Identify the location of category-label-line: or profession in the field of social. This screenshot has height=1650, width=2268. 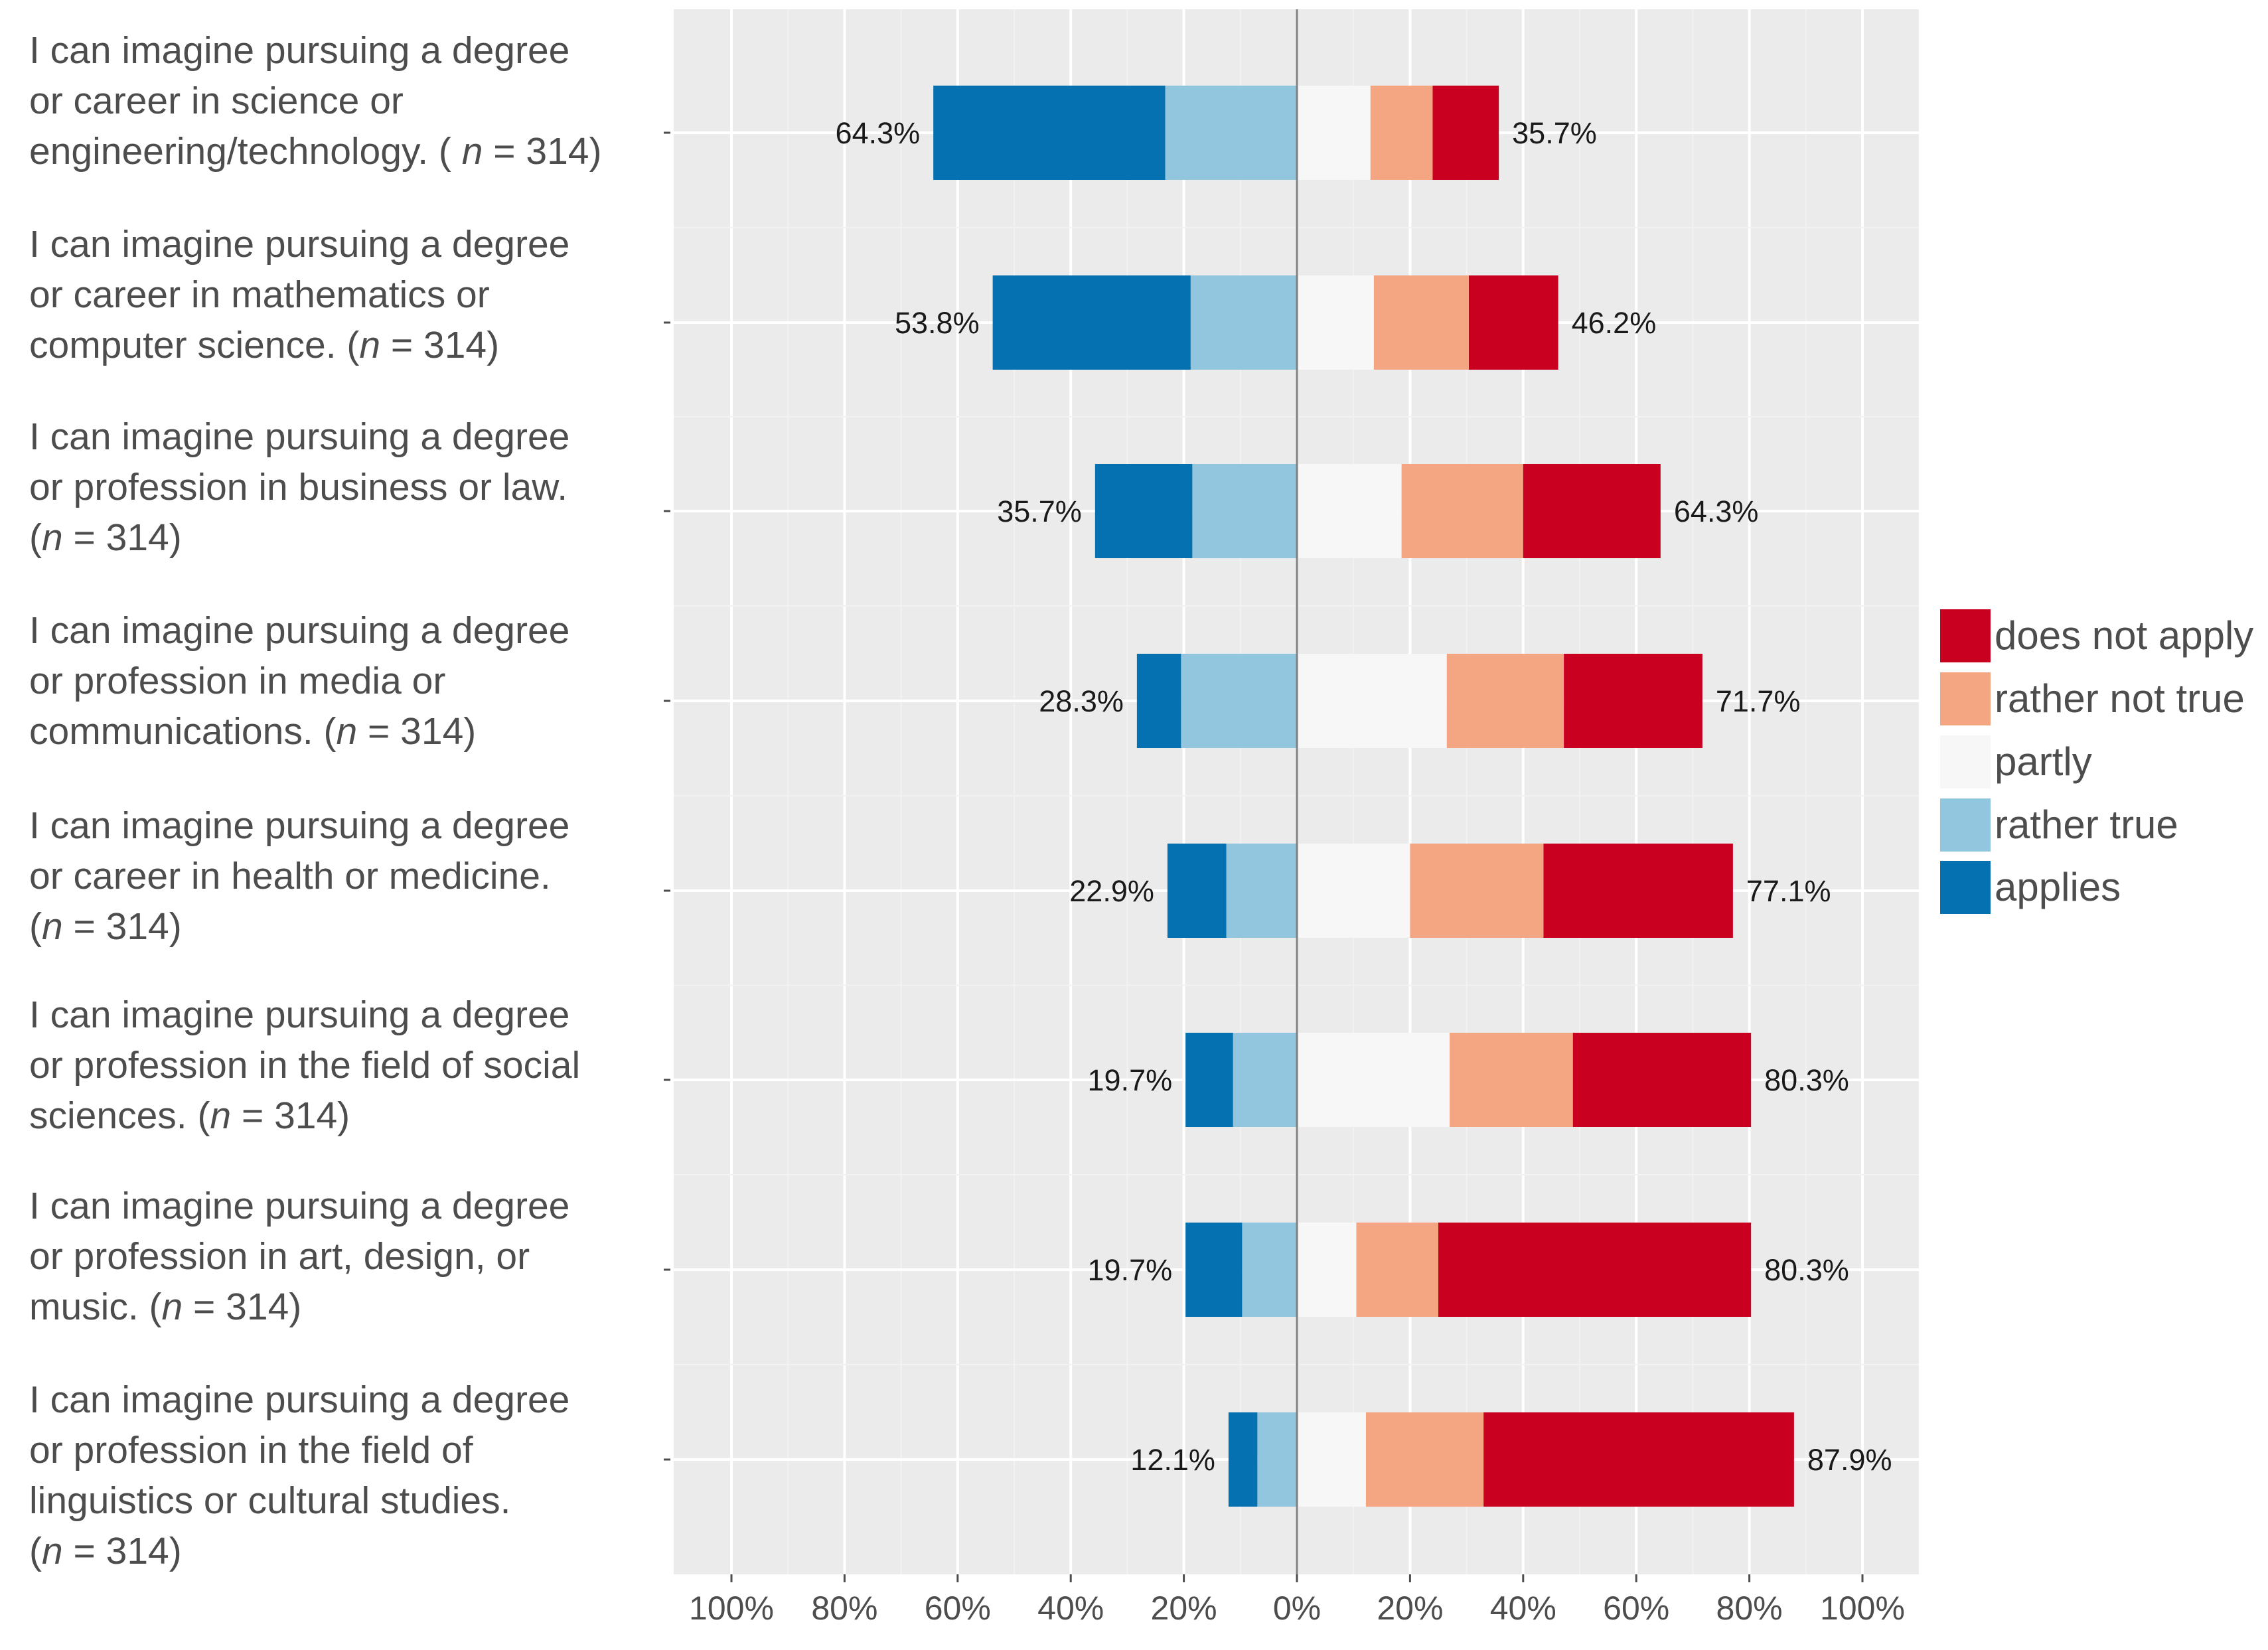
(305, 1065).